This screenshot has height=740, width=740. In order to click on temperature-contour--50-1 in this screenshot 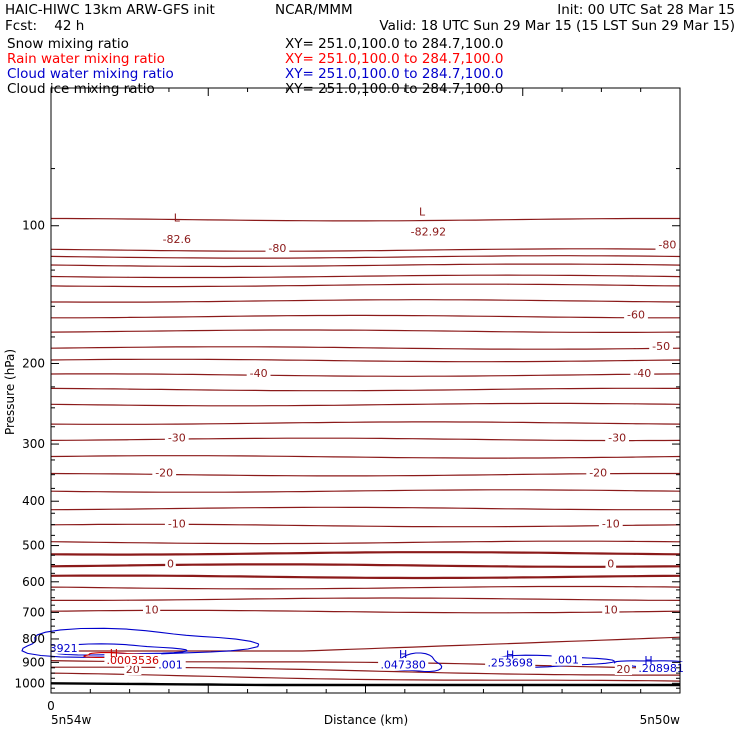, I will do `click(365, 348)`.